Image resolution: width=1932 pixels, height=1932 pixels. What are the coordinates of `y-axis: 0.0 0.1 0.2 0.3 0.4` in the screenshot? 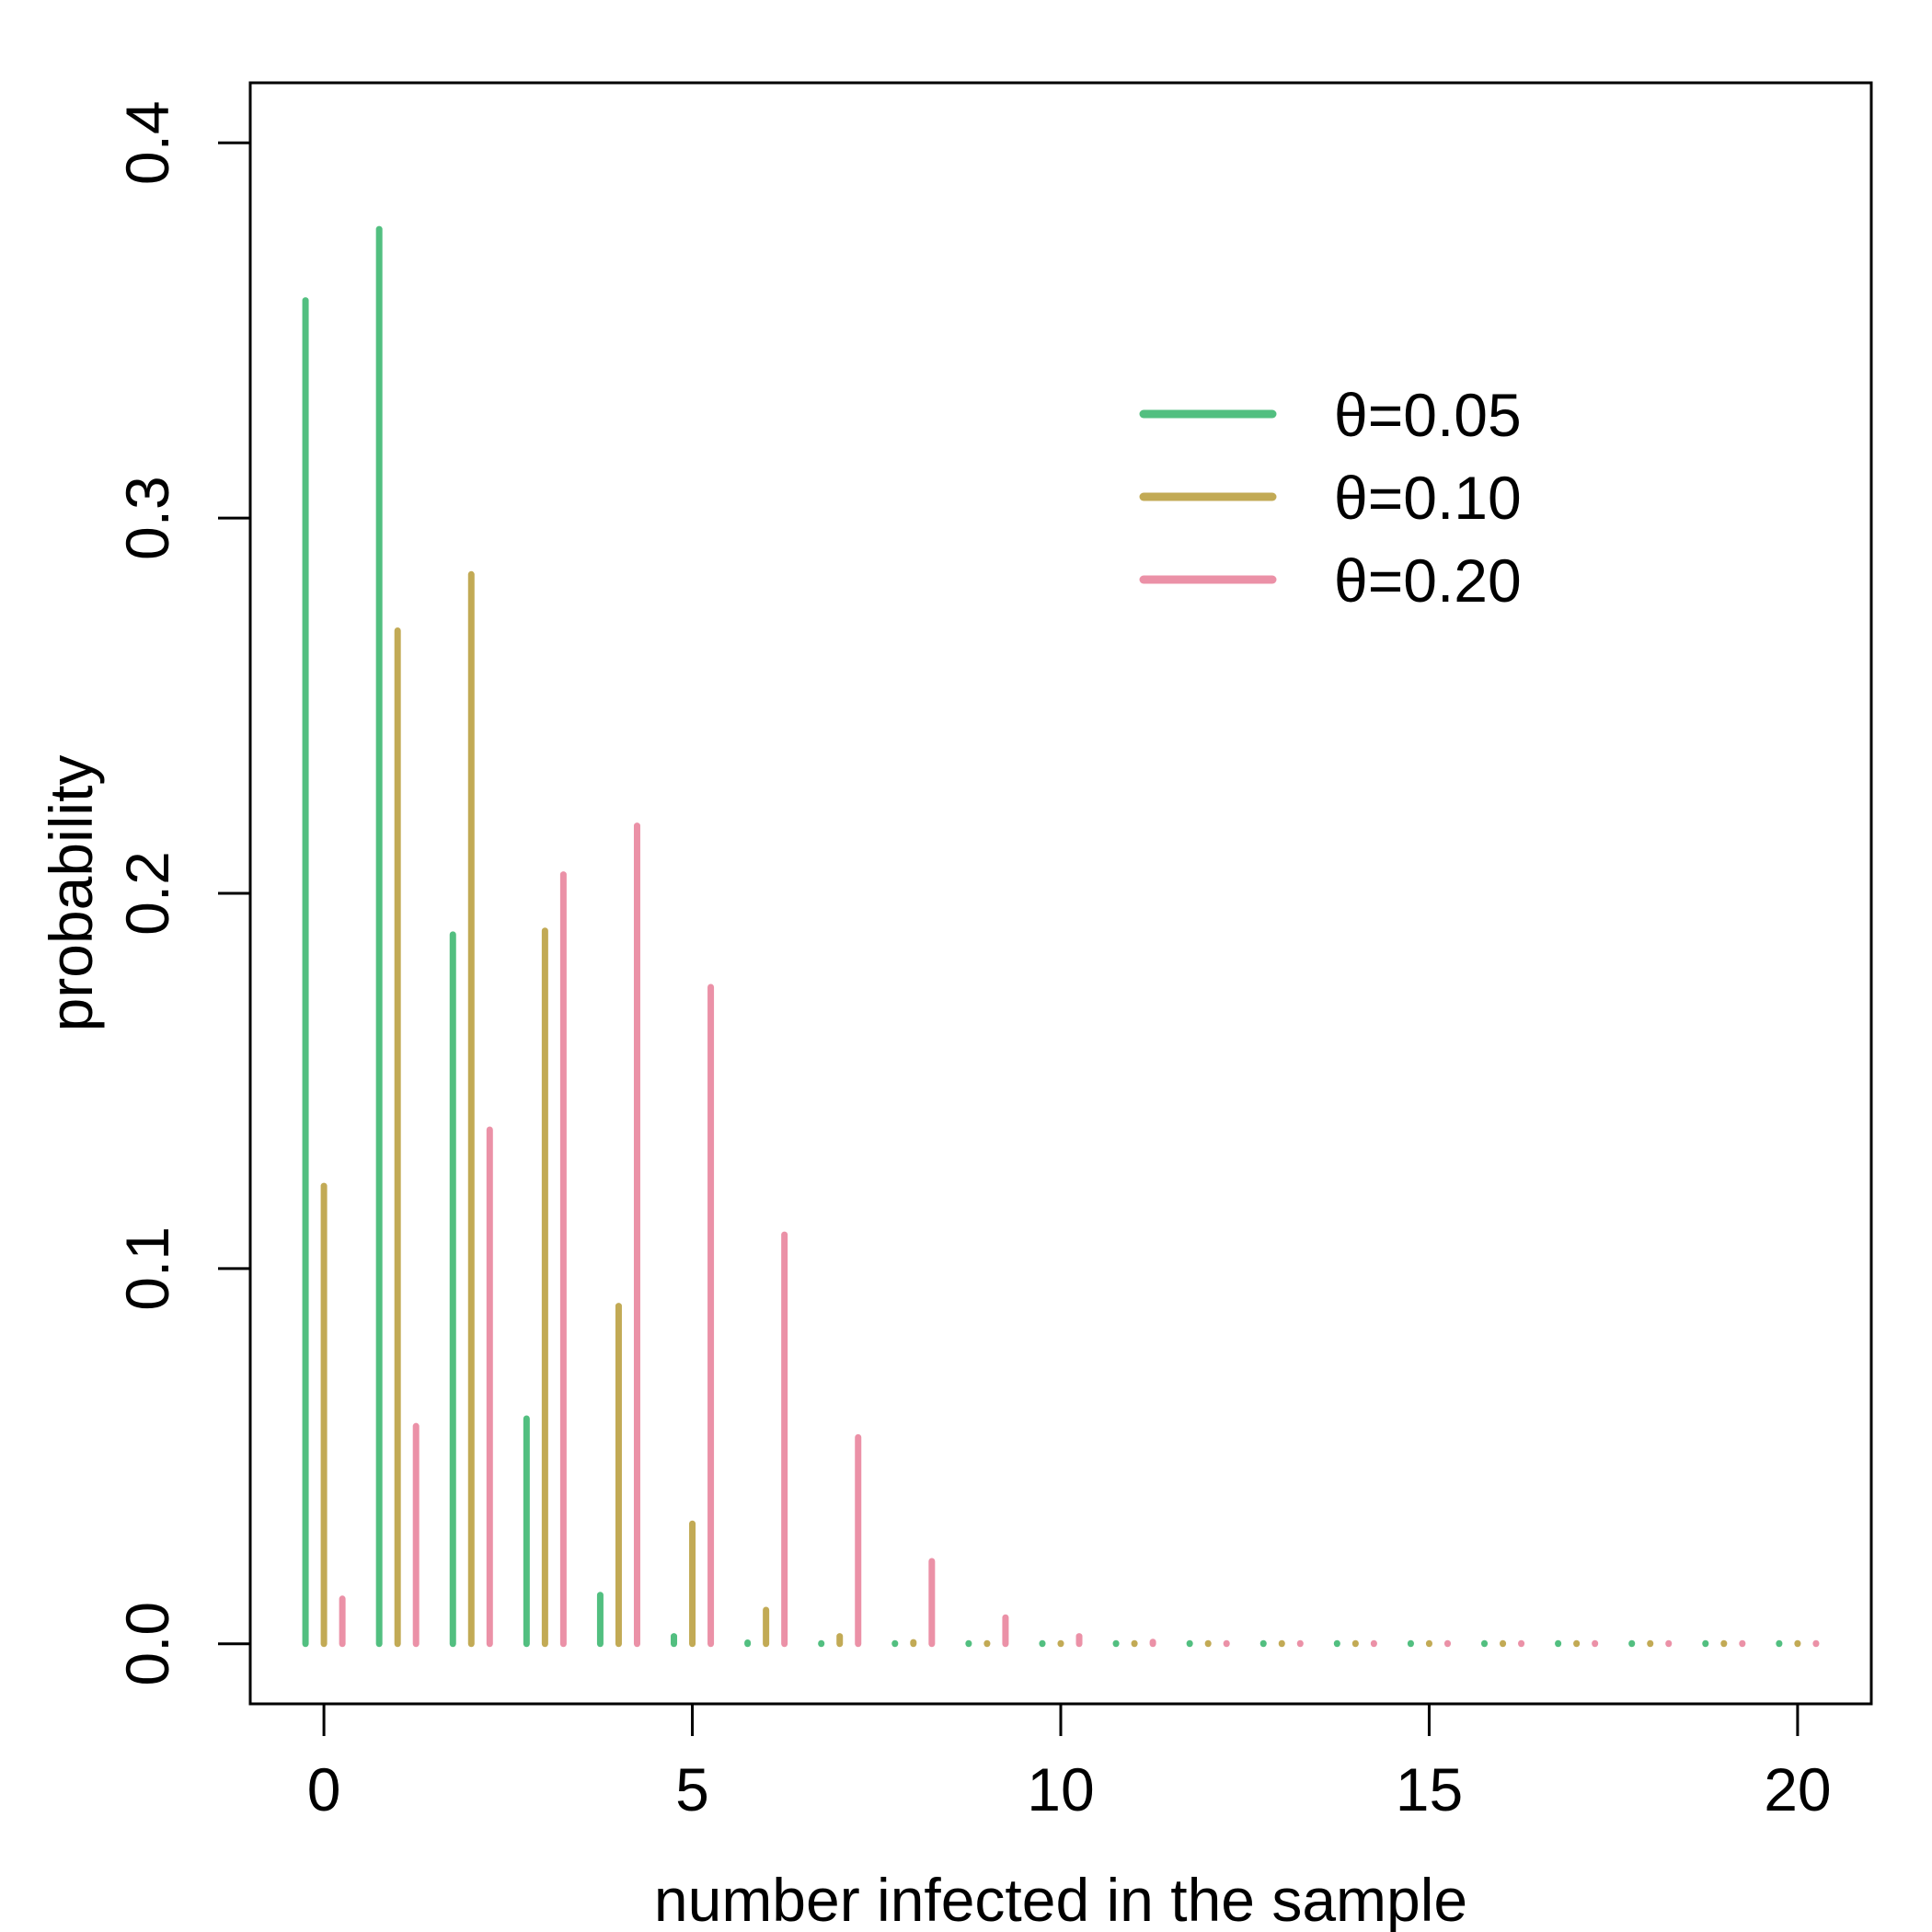 It's located at (182, 893).